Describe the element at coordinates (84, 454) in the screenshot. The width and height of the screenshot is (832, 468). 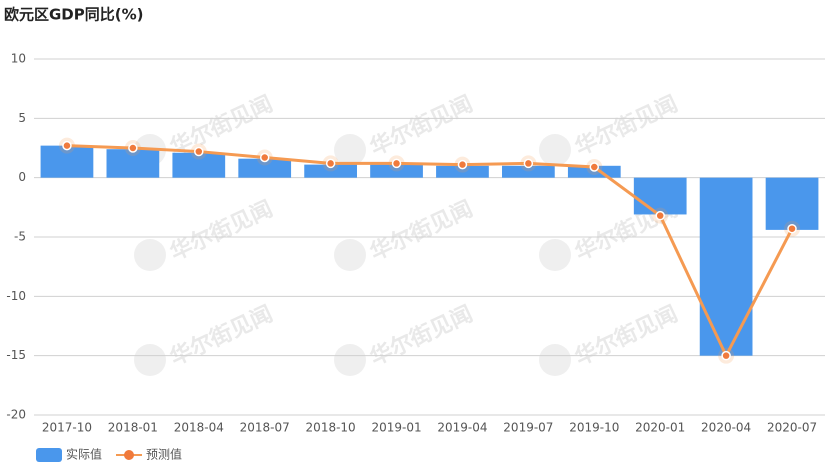
I see `legend-label: 实际值` at that location.